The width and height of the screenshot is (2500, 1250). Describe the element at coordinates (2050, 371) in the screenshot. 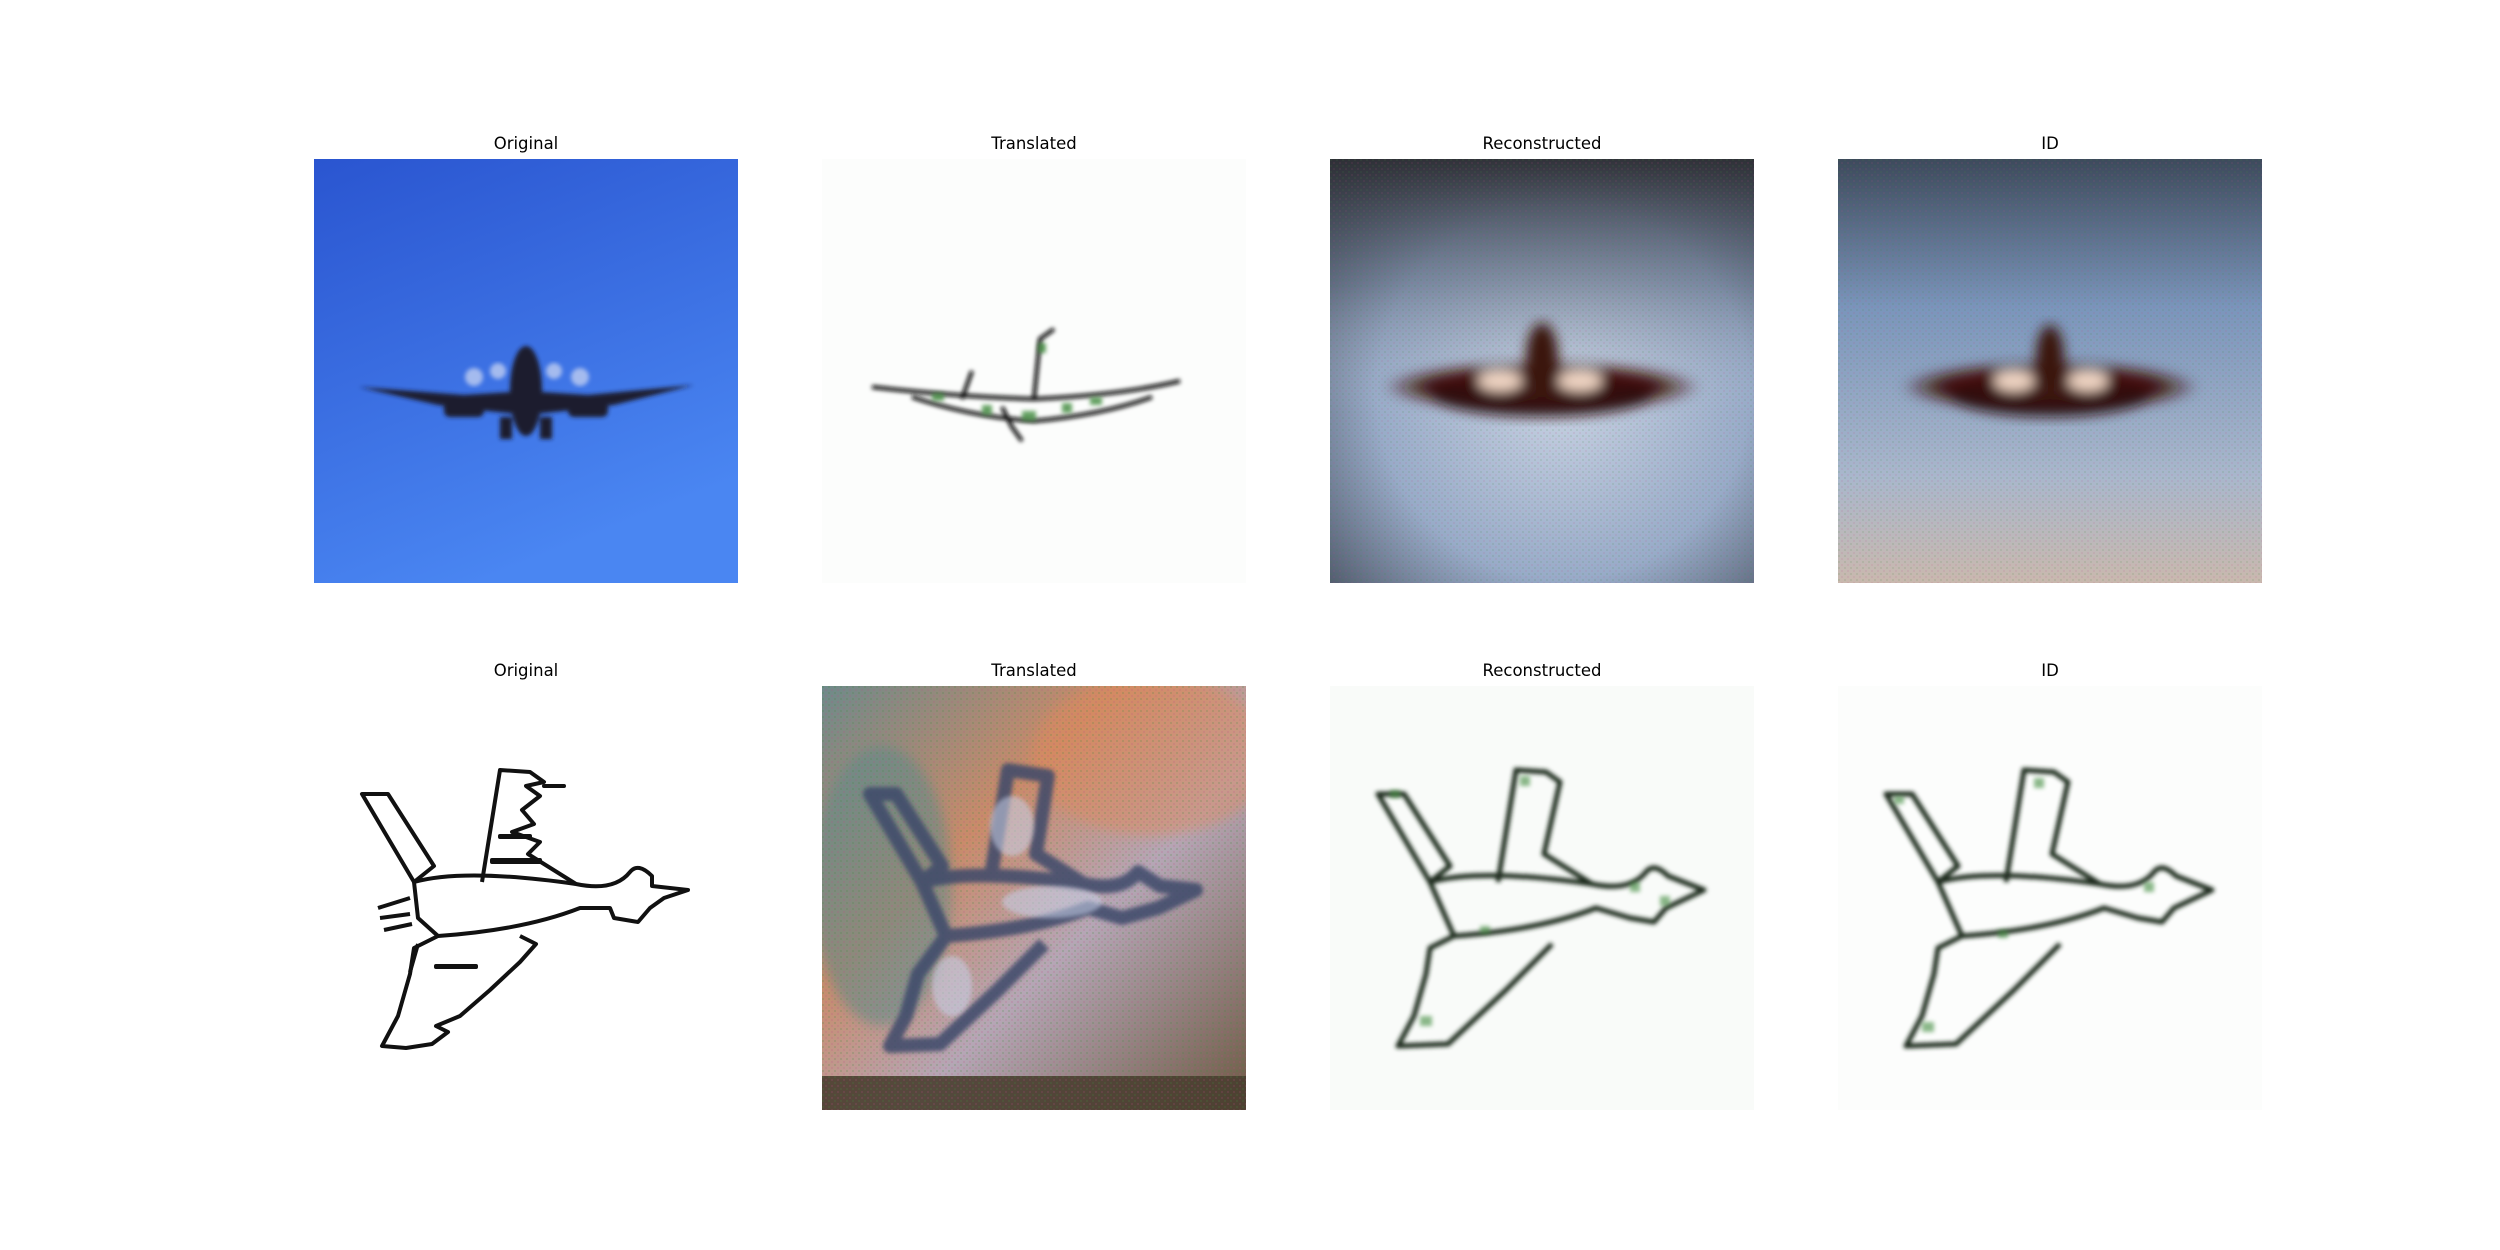

I see `id-airplane-photo` at that location.